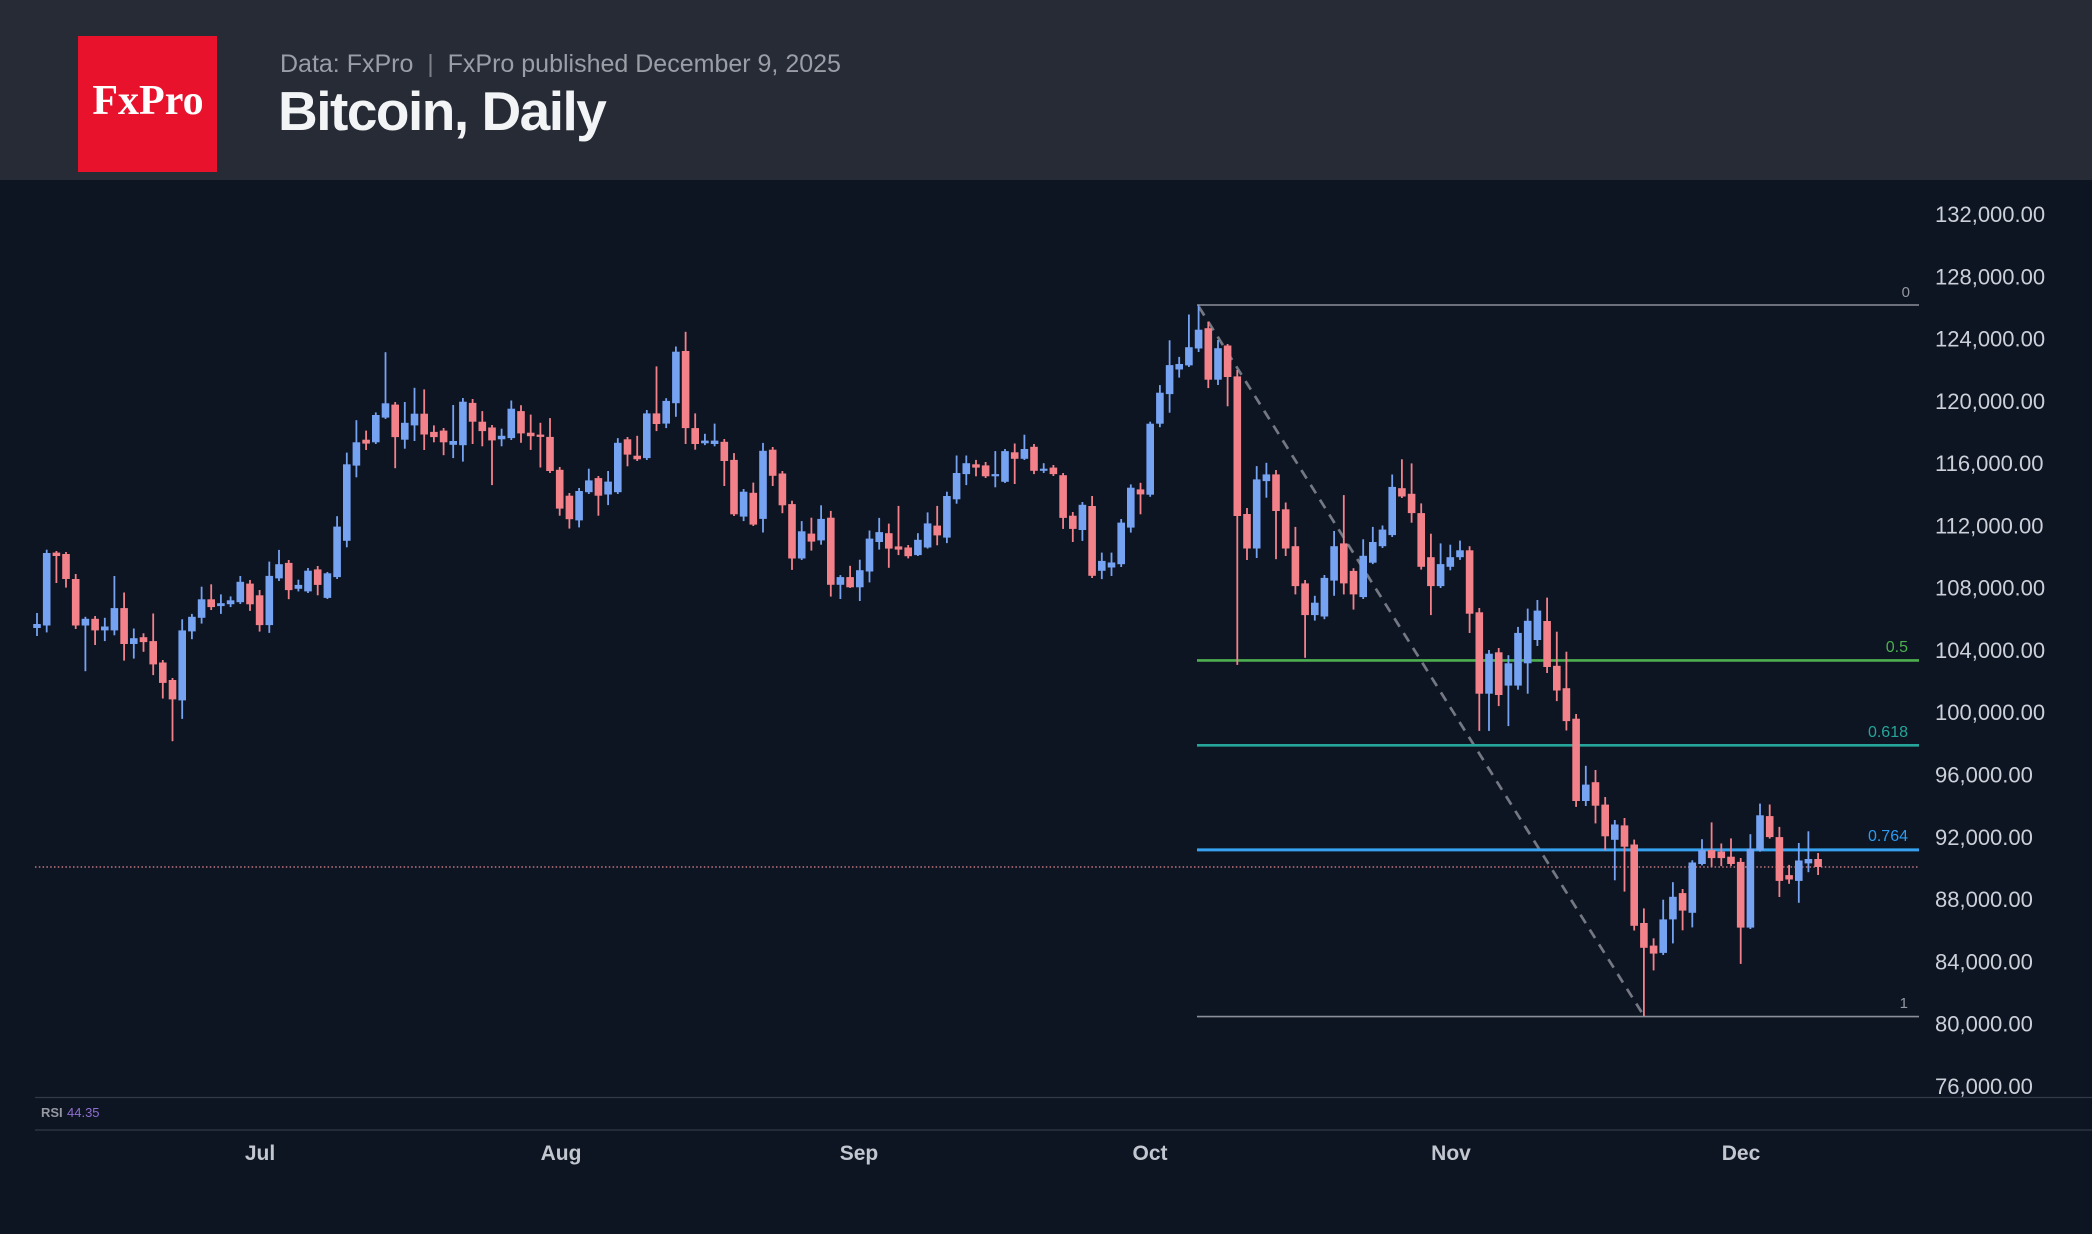 This screenshot has width=2092, height=1234. I want to click on svg-text: 112,000.00, so click(1989, 525).